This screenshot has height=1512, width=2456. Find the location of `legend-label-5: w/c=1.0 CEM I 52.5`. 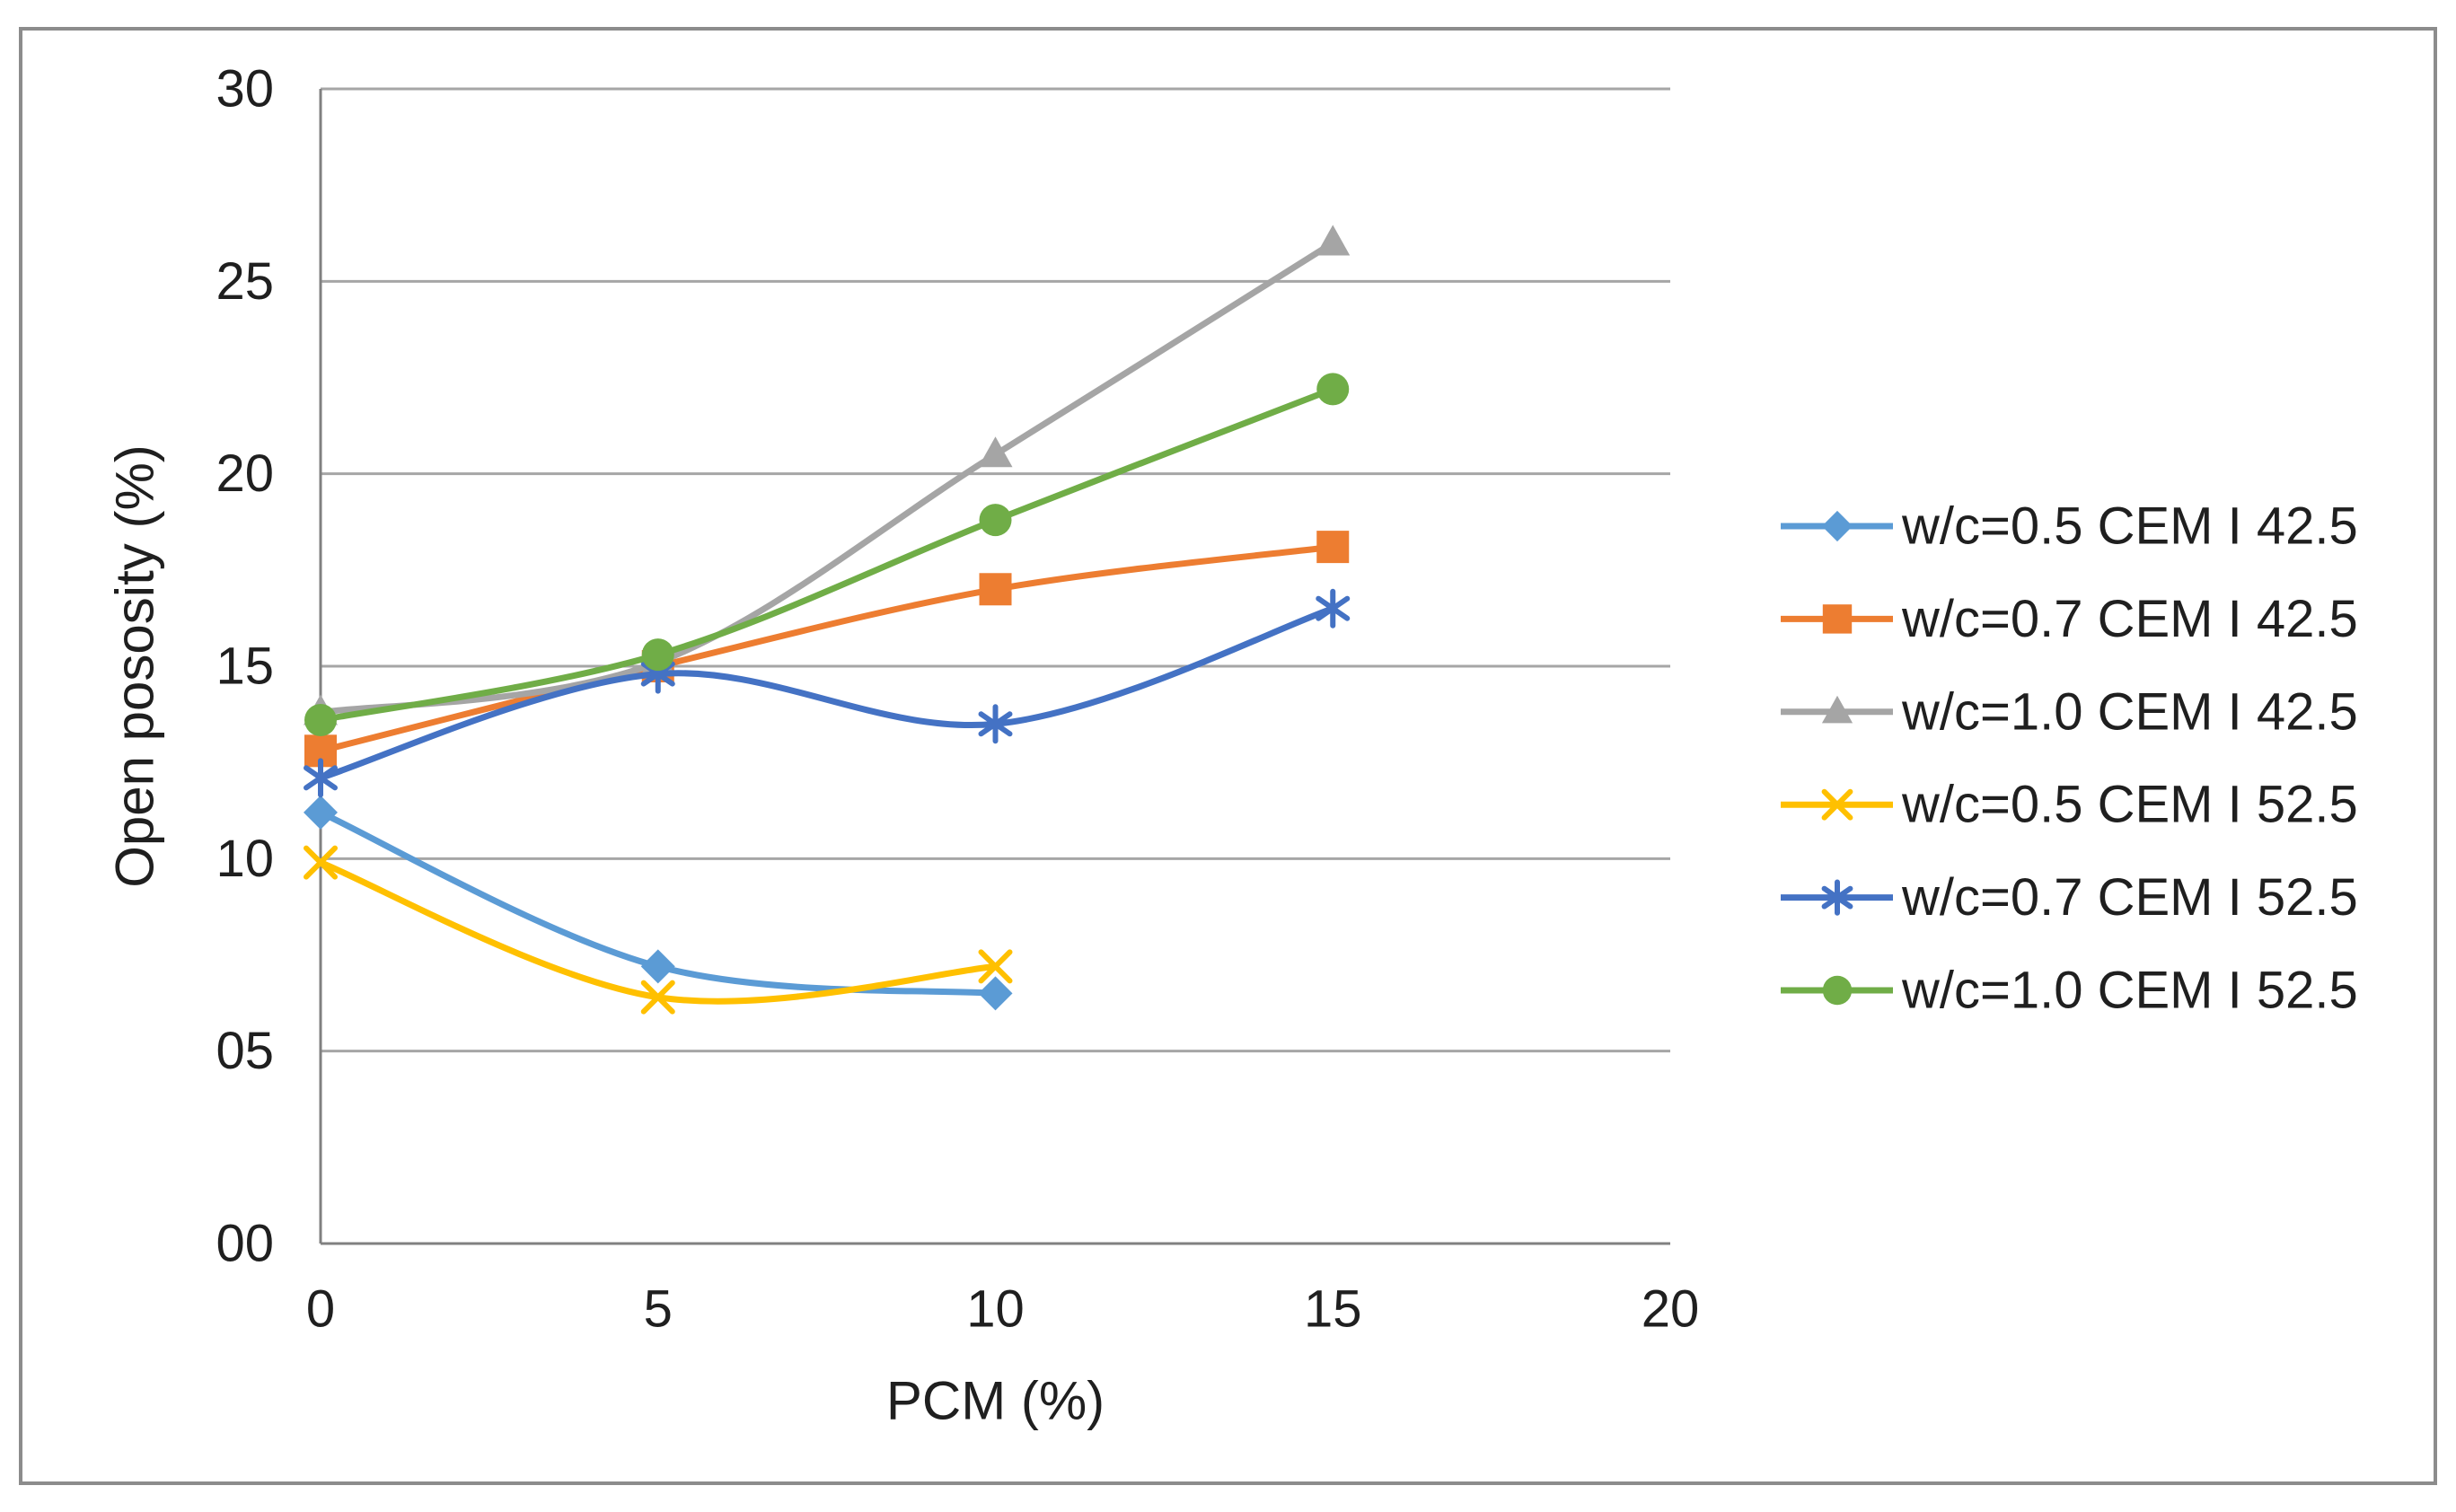

legend-label-5: w/c=1.0 CEM I 52.5 is located at coordinates (2129, 991).